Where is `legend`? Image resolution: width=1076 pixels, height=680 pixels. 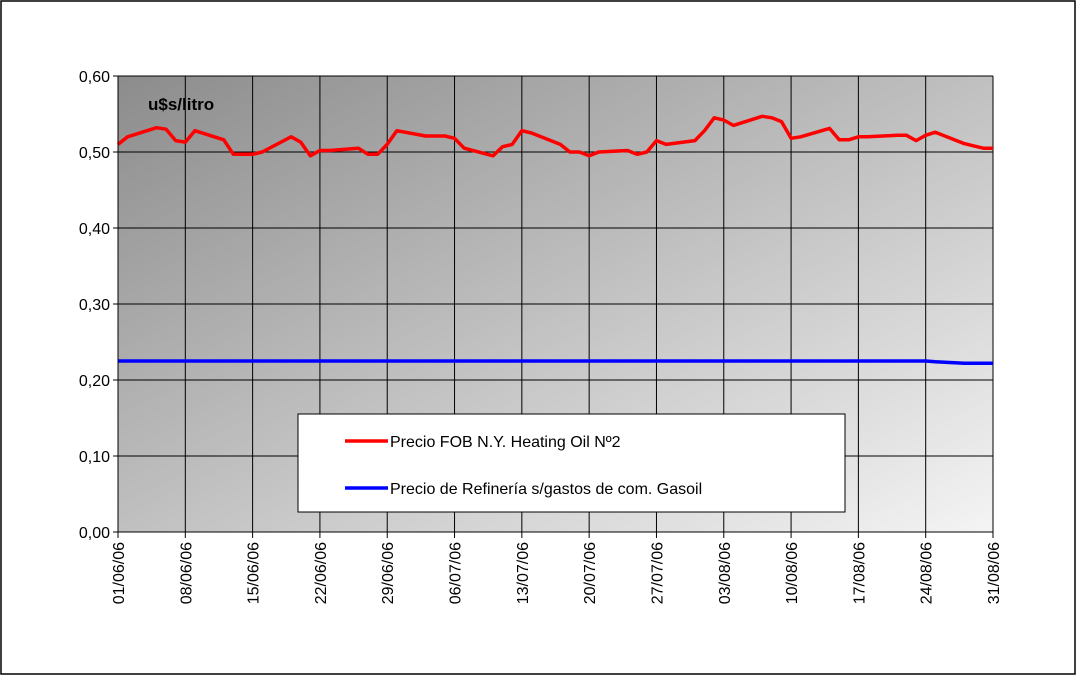 legend is located at coordinates (571, 463).